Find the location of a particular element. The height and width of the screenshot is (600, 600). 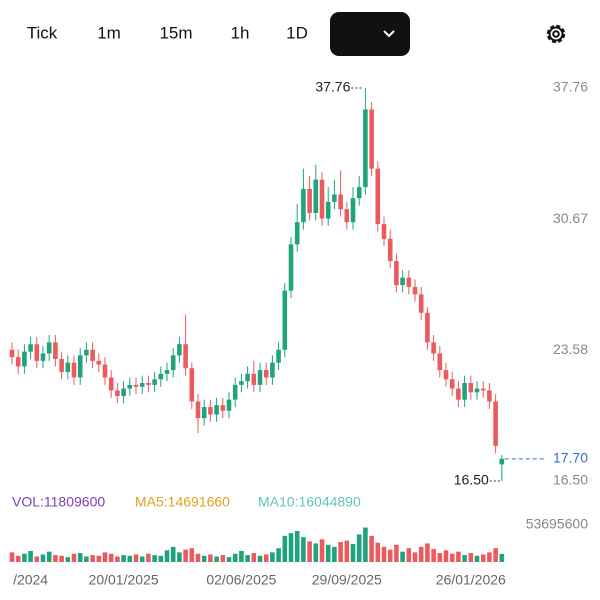

timeframe-tab: 1W is located at coordinates (357, 32).